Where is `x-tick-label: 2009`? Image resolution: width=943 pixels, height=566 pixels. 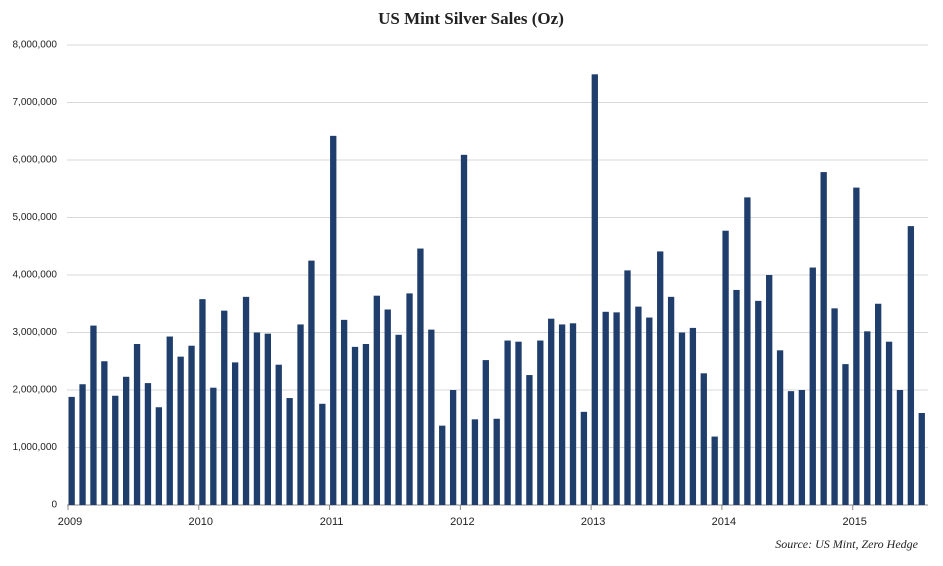
x-tick-label: 2009 is located at coordinates (70, 522).